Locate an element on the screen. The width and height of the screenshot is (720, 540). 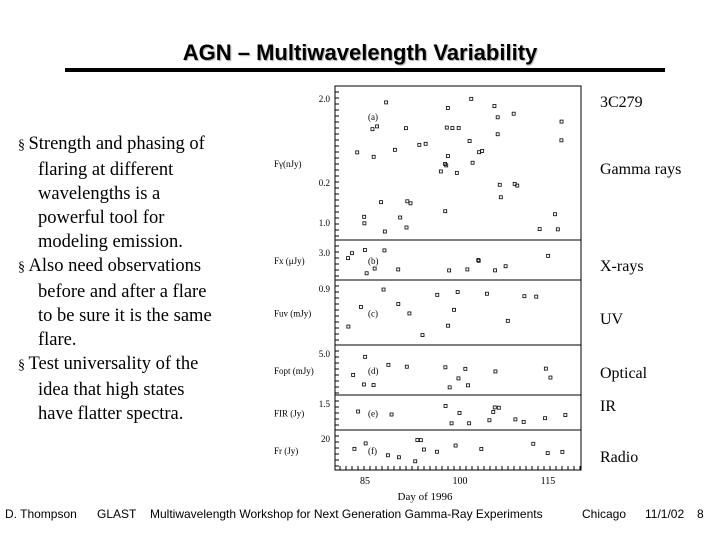
footer-text: GLAST is located at coordinates (117, 514).